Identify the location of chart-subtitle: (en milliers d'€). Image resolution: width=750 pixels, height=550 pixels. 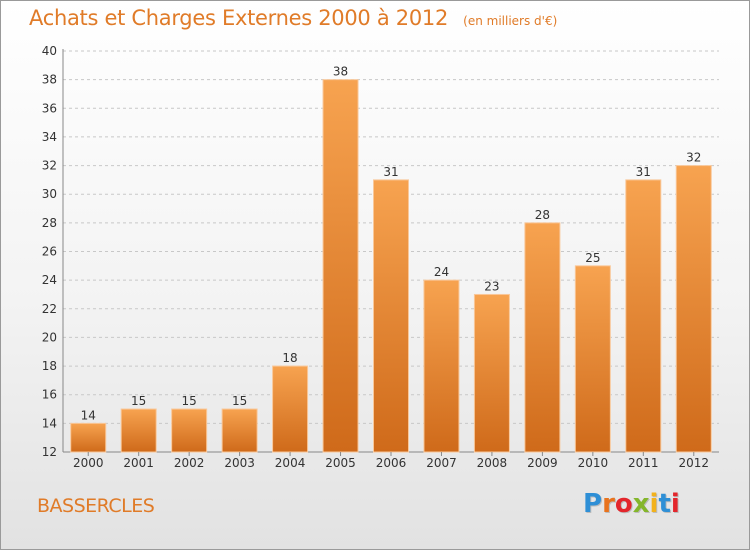
(510, 21).